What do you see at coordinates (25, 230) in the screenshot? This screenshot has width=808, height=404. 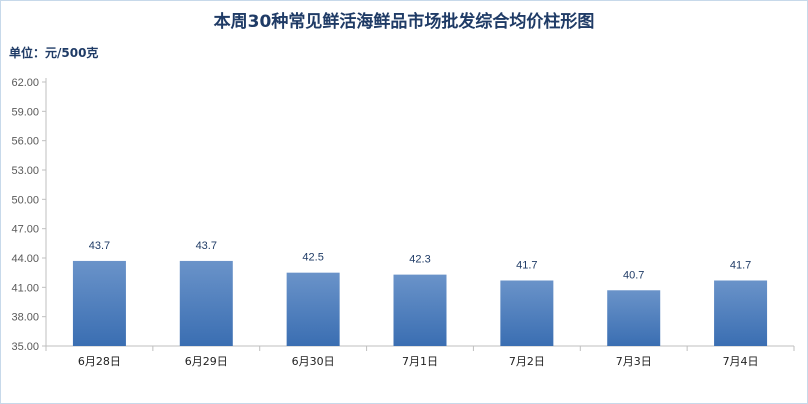 I see `y-tick-label: 47.00` at bounding box center [25, 230].